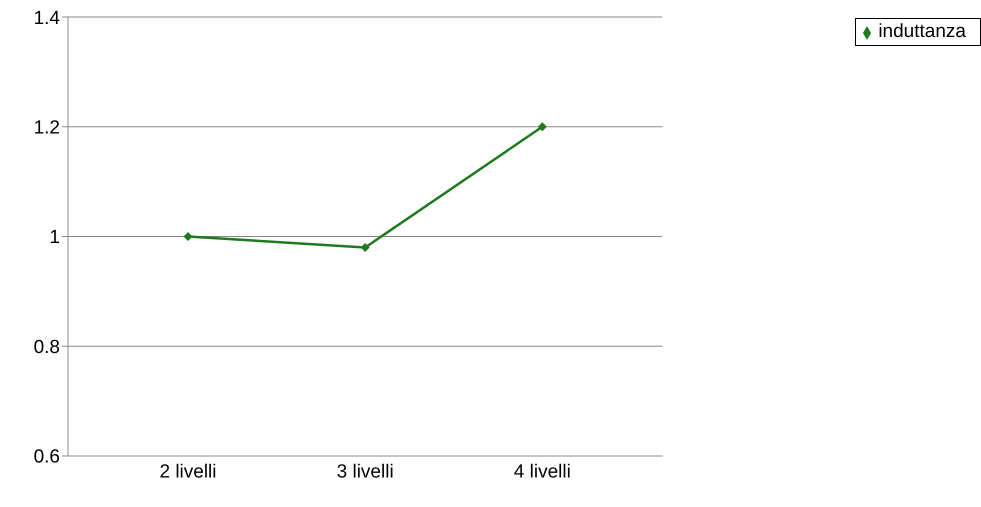  What do you see at coordinates (922, 31) in the screenshot?
I see `legend-label: induttanza` at bounding box center [922, 31].